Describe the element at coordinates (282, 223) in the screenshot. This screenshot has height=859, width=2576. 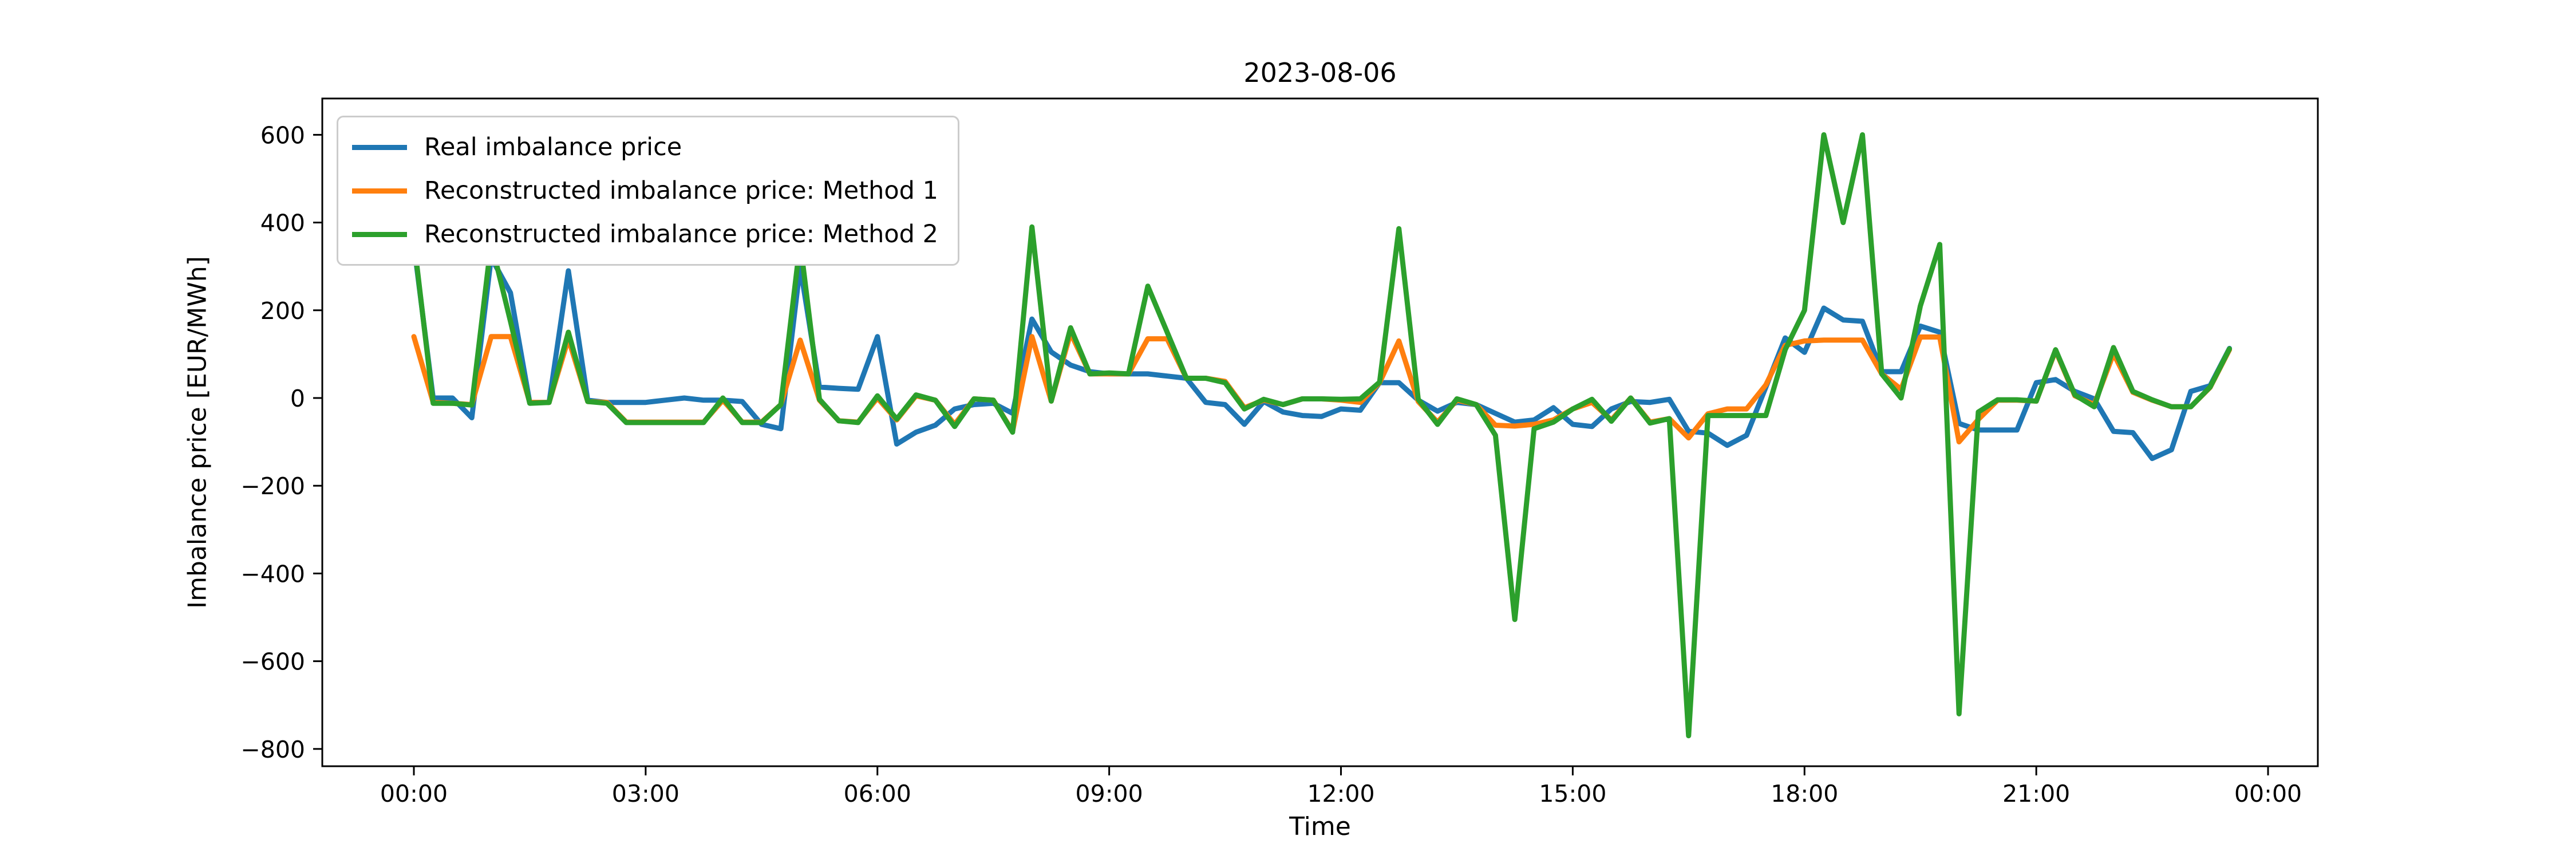
I see `y-tick-label: 400` at that location.